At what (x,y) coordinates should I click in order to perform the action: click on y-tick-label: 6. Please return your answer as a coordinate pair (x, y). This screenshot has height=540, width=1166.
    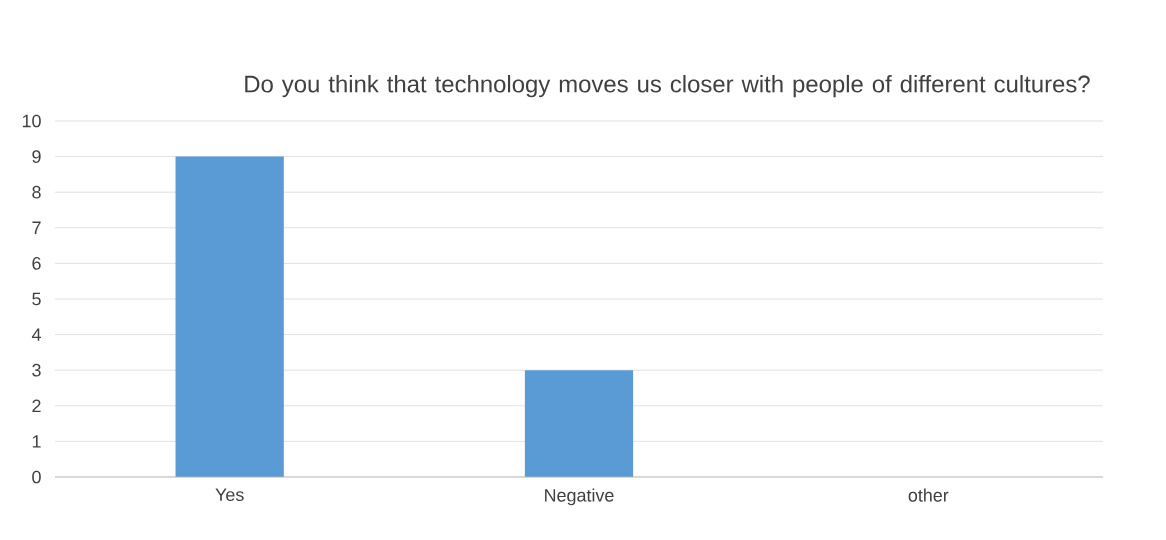
    Looking at the image, I should click on (36, 263).